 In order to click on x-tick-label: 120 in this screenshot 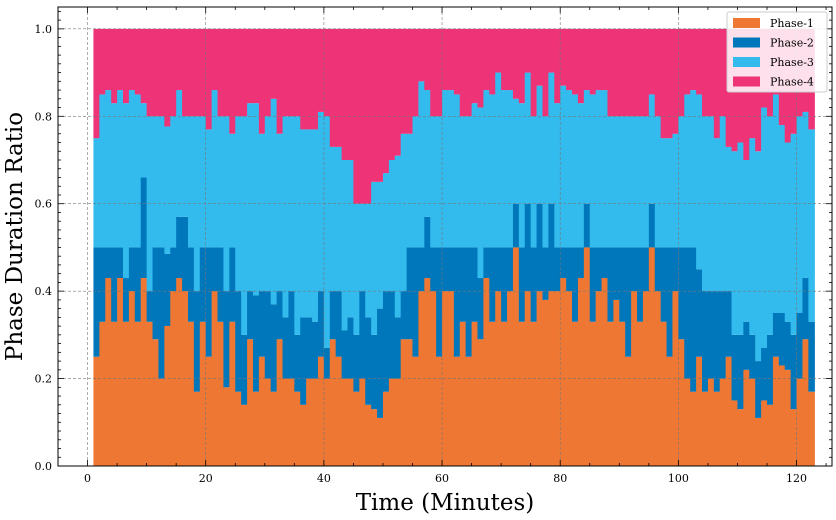, I will do `click(796, 478)`.